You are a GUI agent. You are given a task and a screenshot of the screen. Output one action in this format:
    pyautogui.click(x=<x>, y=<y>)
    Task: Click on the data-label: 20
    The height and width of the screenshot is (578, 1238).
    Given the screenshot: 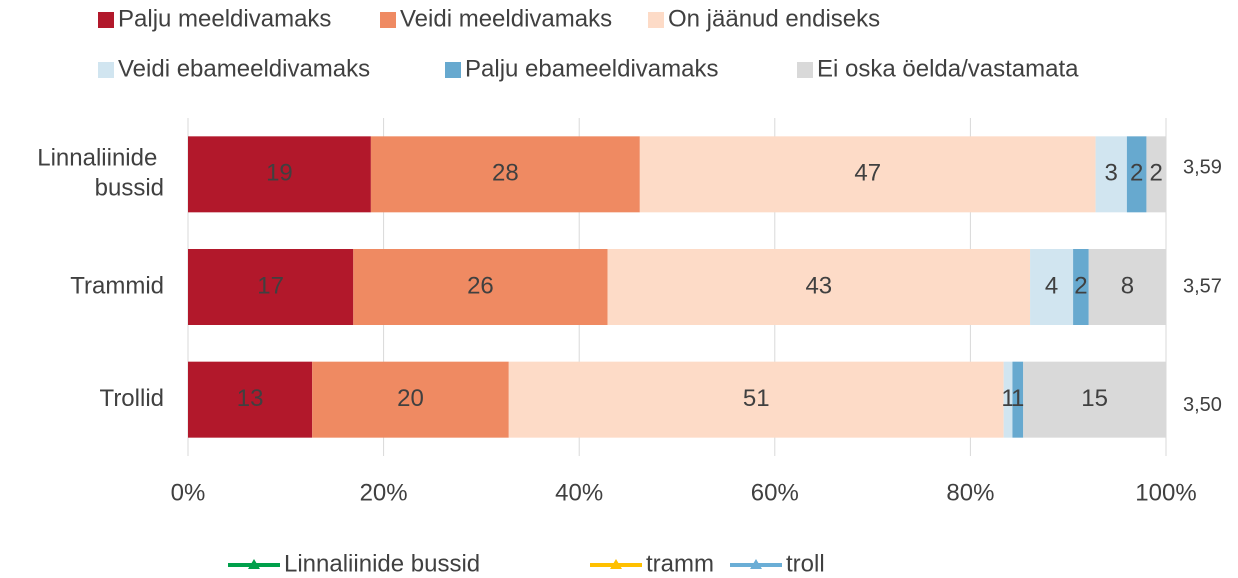 What is the action you would take?
    pyautogui.click(x=410, y=398)
    